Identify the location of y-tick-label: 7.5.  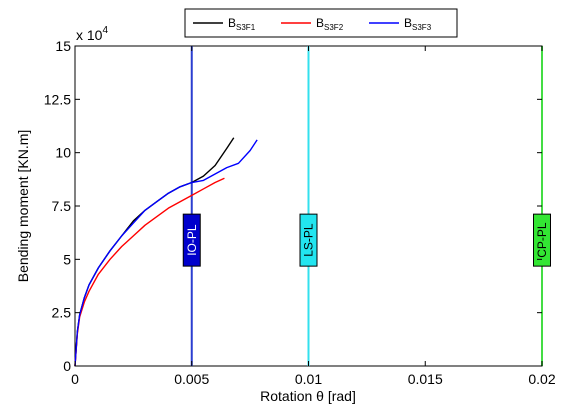
(62, 206).